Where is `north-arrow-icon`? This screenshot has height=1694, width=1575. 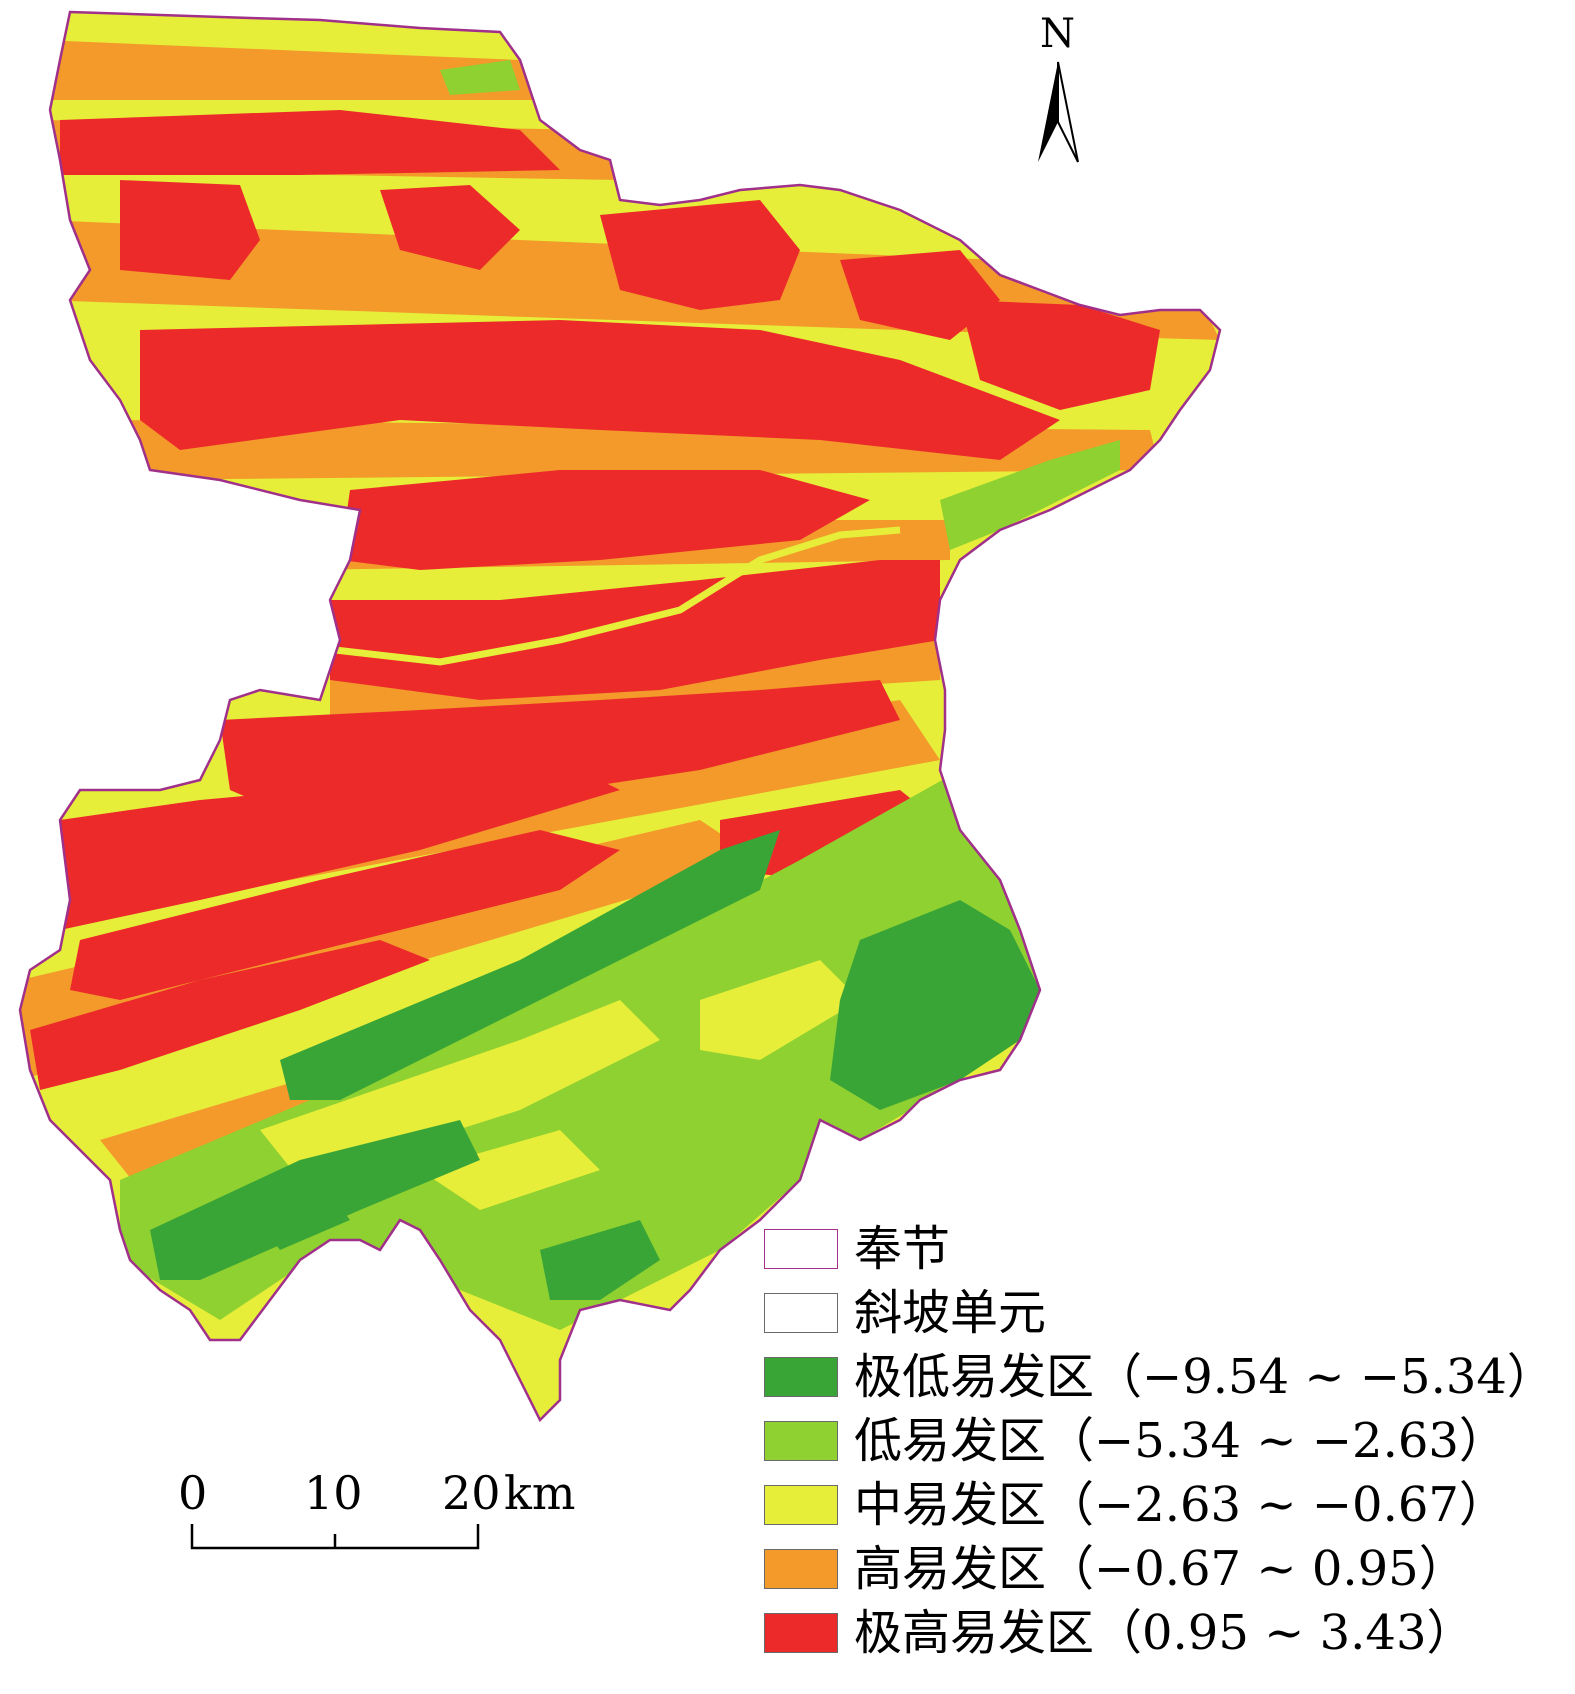
north-arrow-icon is located at coordinates (1058, 112).